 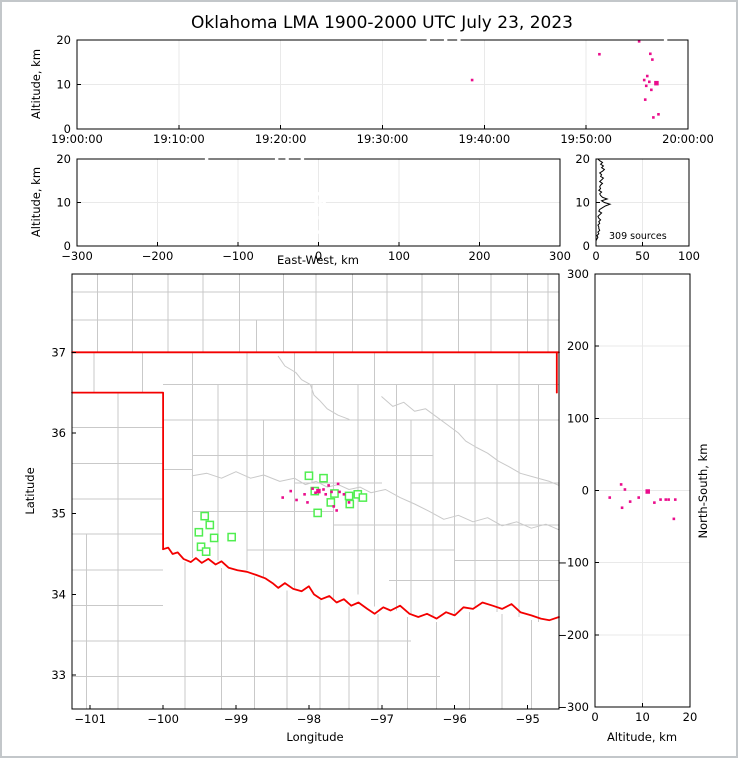 What do you see at coordinates (703, 491) in the screenshot?
I see `ns-height-y-axis-label: North-South, km` at bounding box center [703, 491].